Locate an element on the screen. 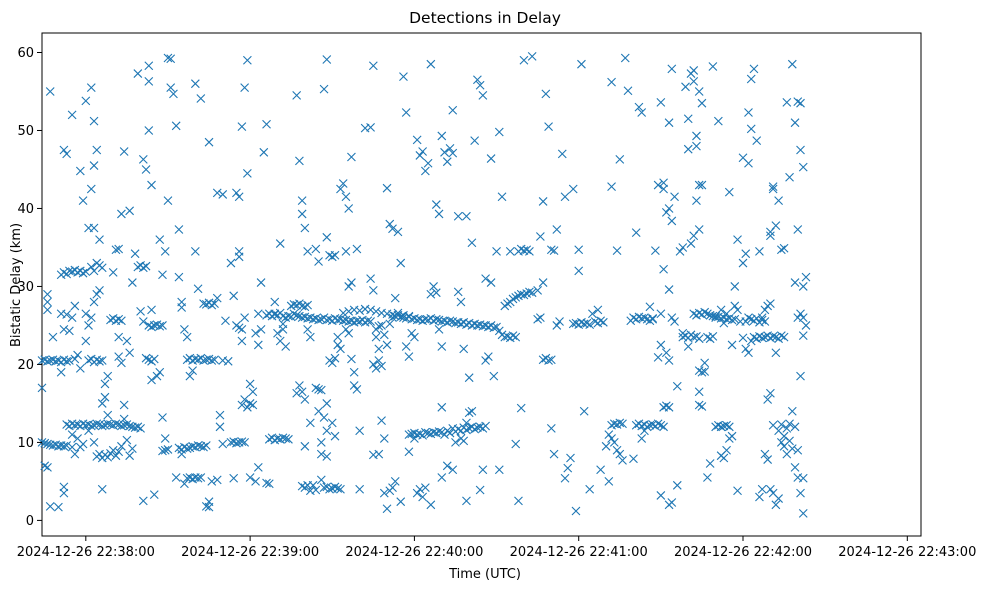 This screenshot has width=989, height=590. y-tick-label: 40 is located at coordinates (25, 209).